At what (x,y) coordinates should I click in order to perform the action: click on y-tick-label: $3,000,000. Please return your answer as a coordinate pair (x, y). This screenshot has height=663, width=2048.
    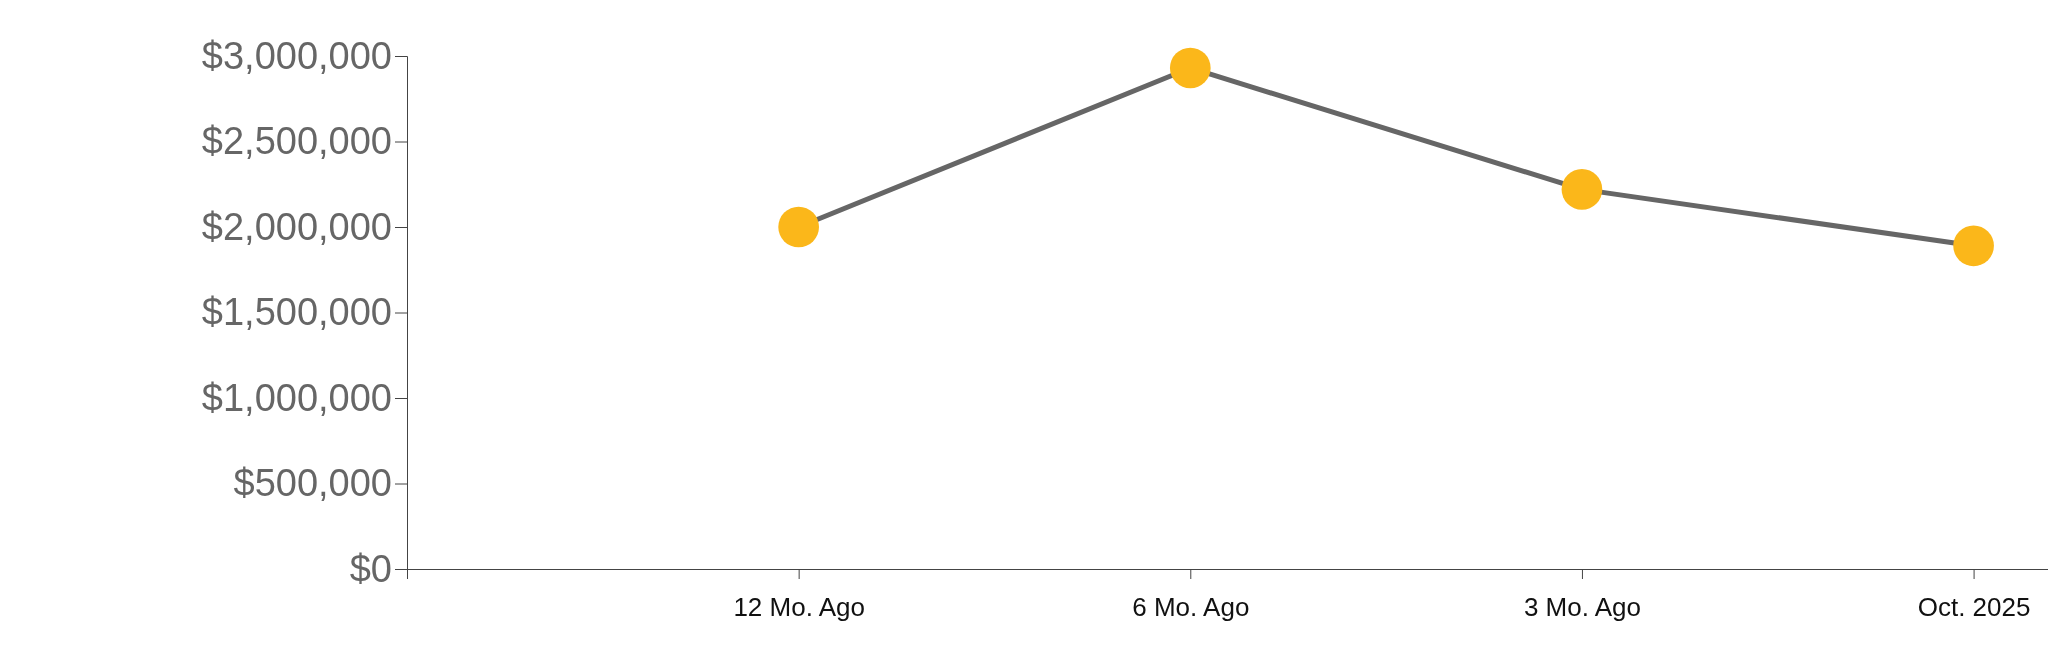
    Looking at the image, I should click on (296, 55).